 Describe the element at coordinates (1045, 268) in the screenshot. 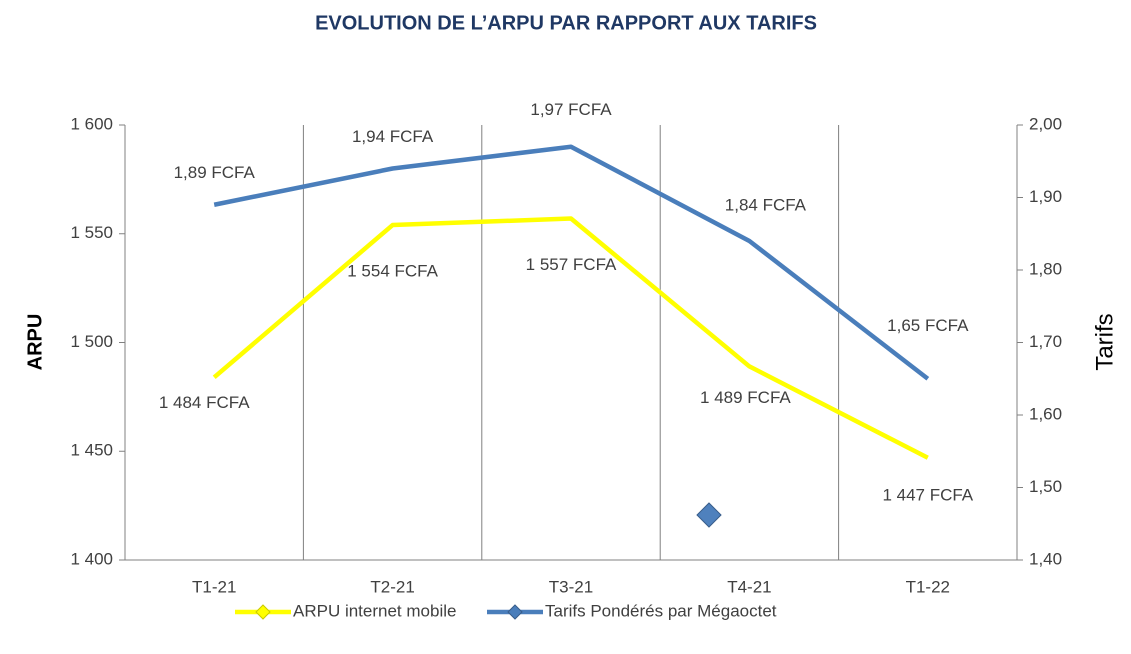

I see `y2-tick-label: 1,80` at that location.